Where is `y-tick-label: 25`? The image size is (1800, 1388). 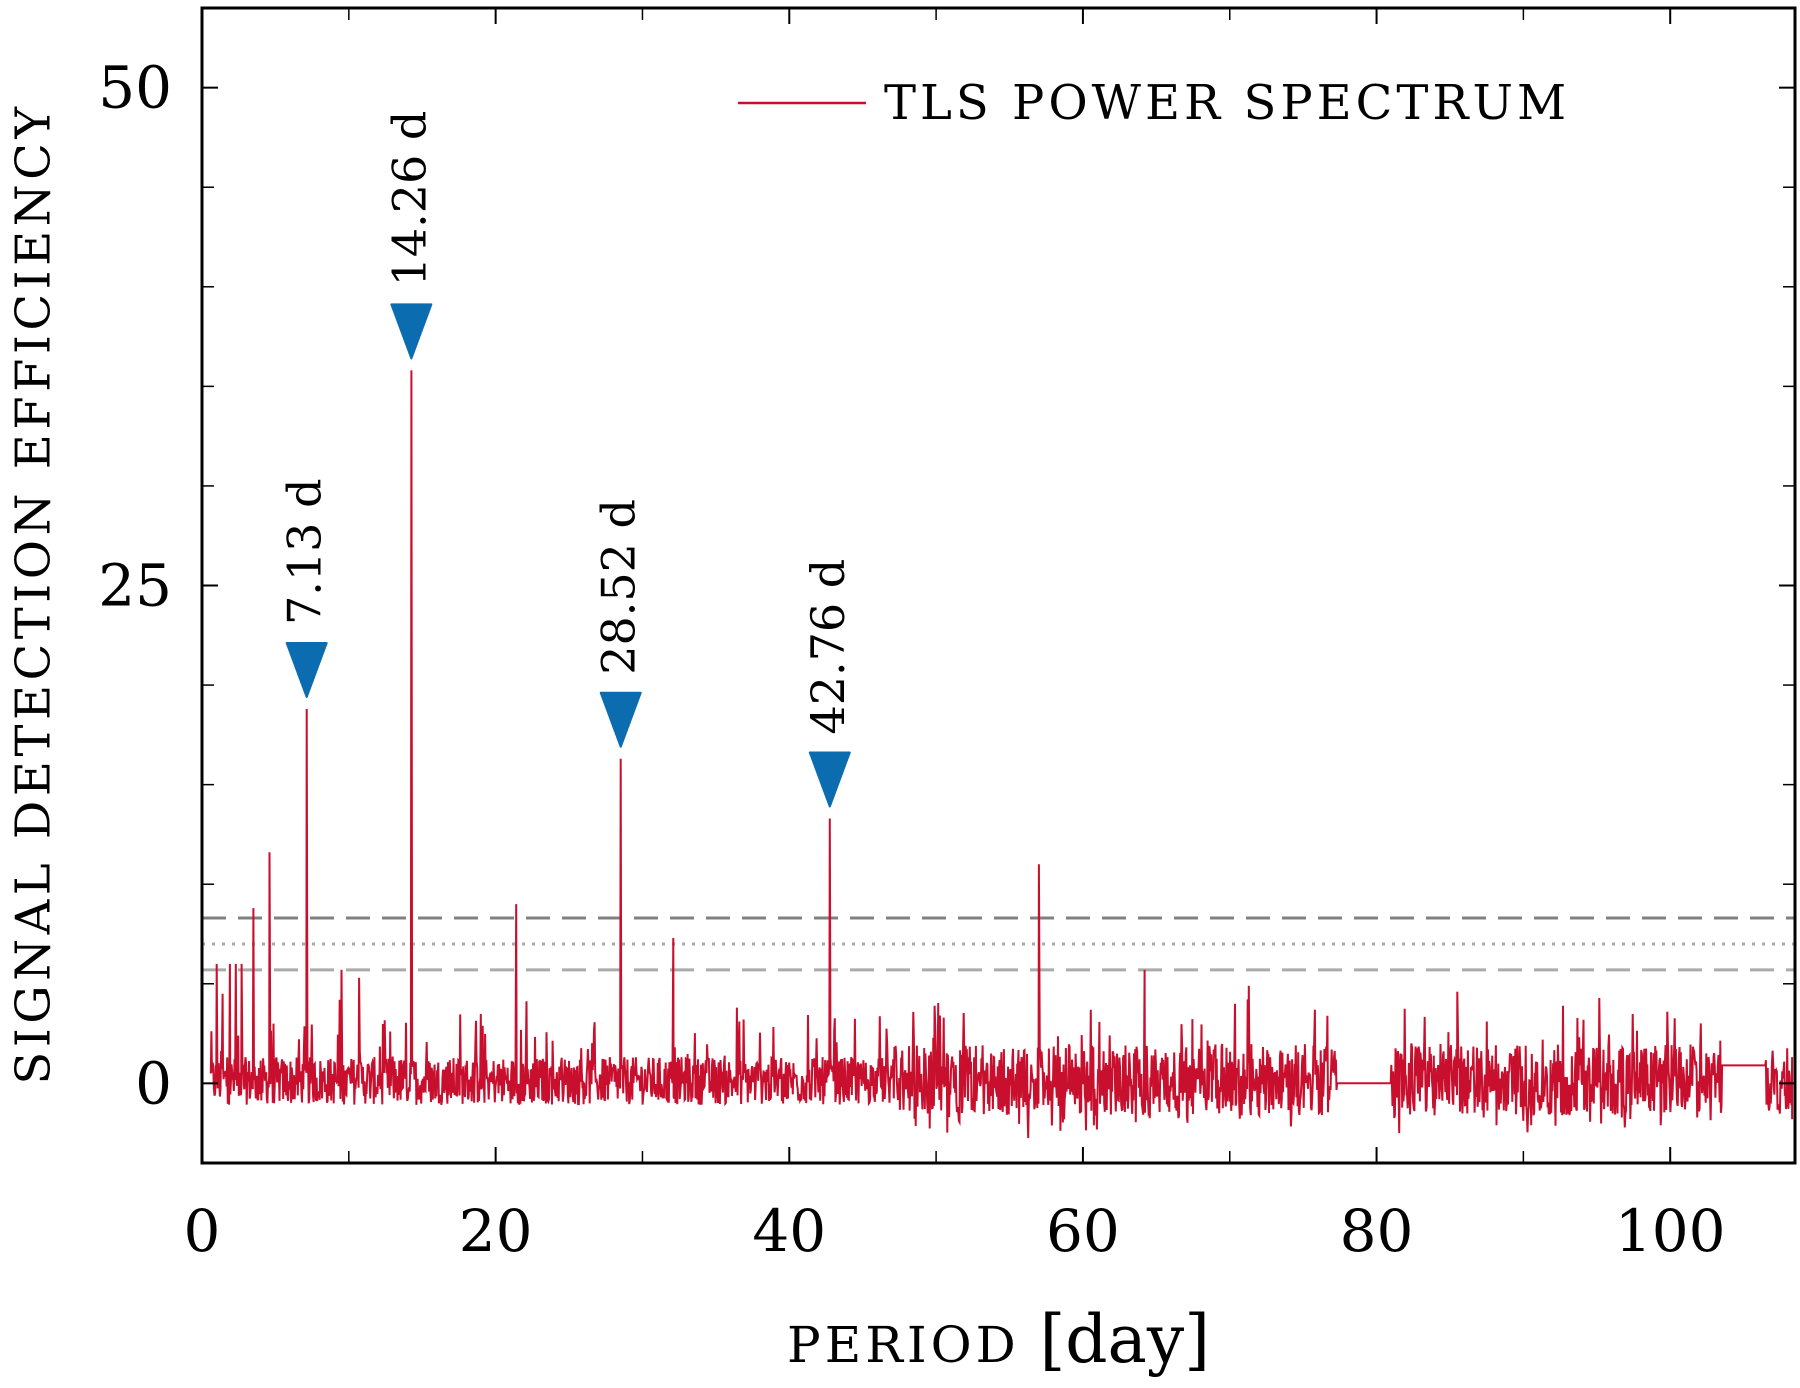
y-tick-label: 25 is located at coordinates (135, 586).